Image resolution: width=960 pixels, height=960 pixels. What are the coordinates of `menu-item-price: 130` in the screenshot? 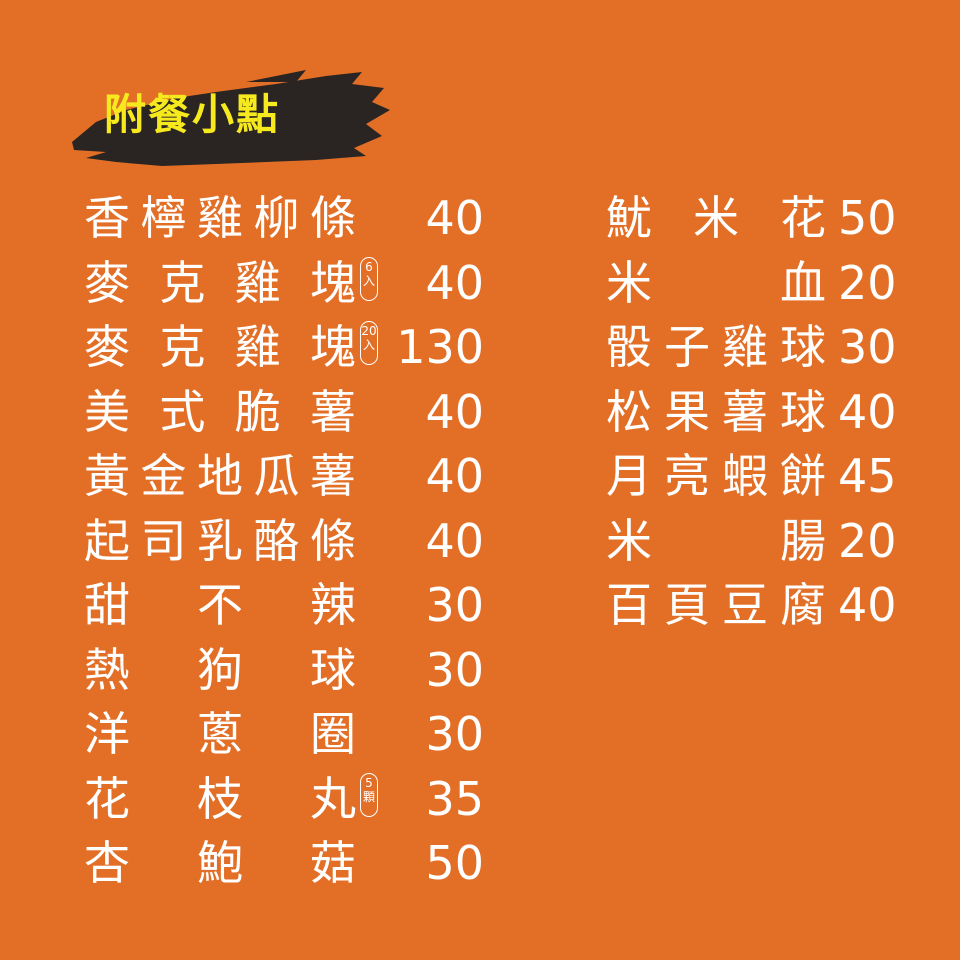 It's located at (440, 347).